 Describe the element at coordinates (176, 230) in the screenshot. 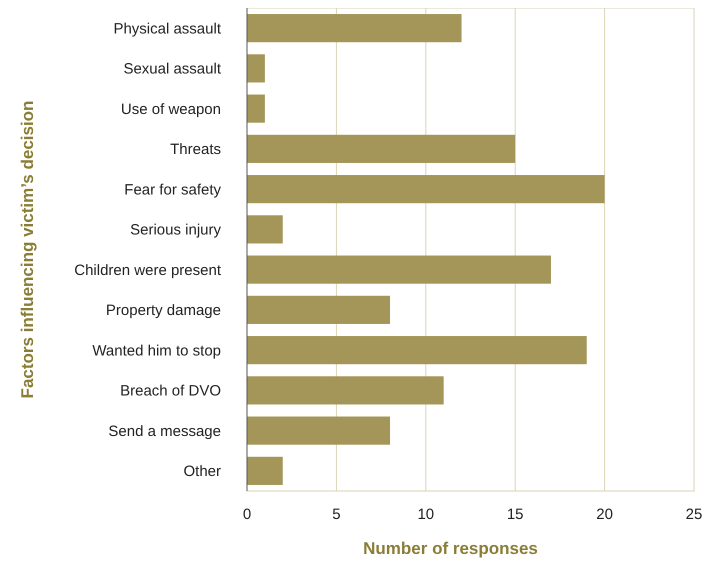

I see `y-tick-label: Serious injury` at that location.